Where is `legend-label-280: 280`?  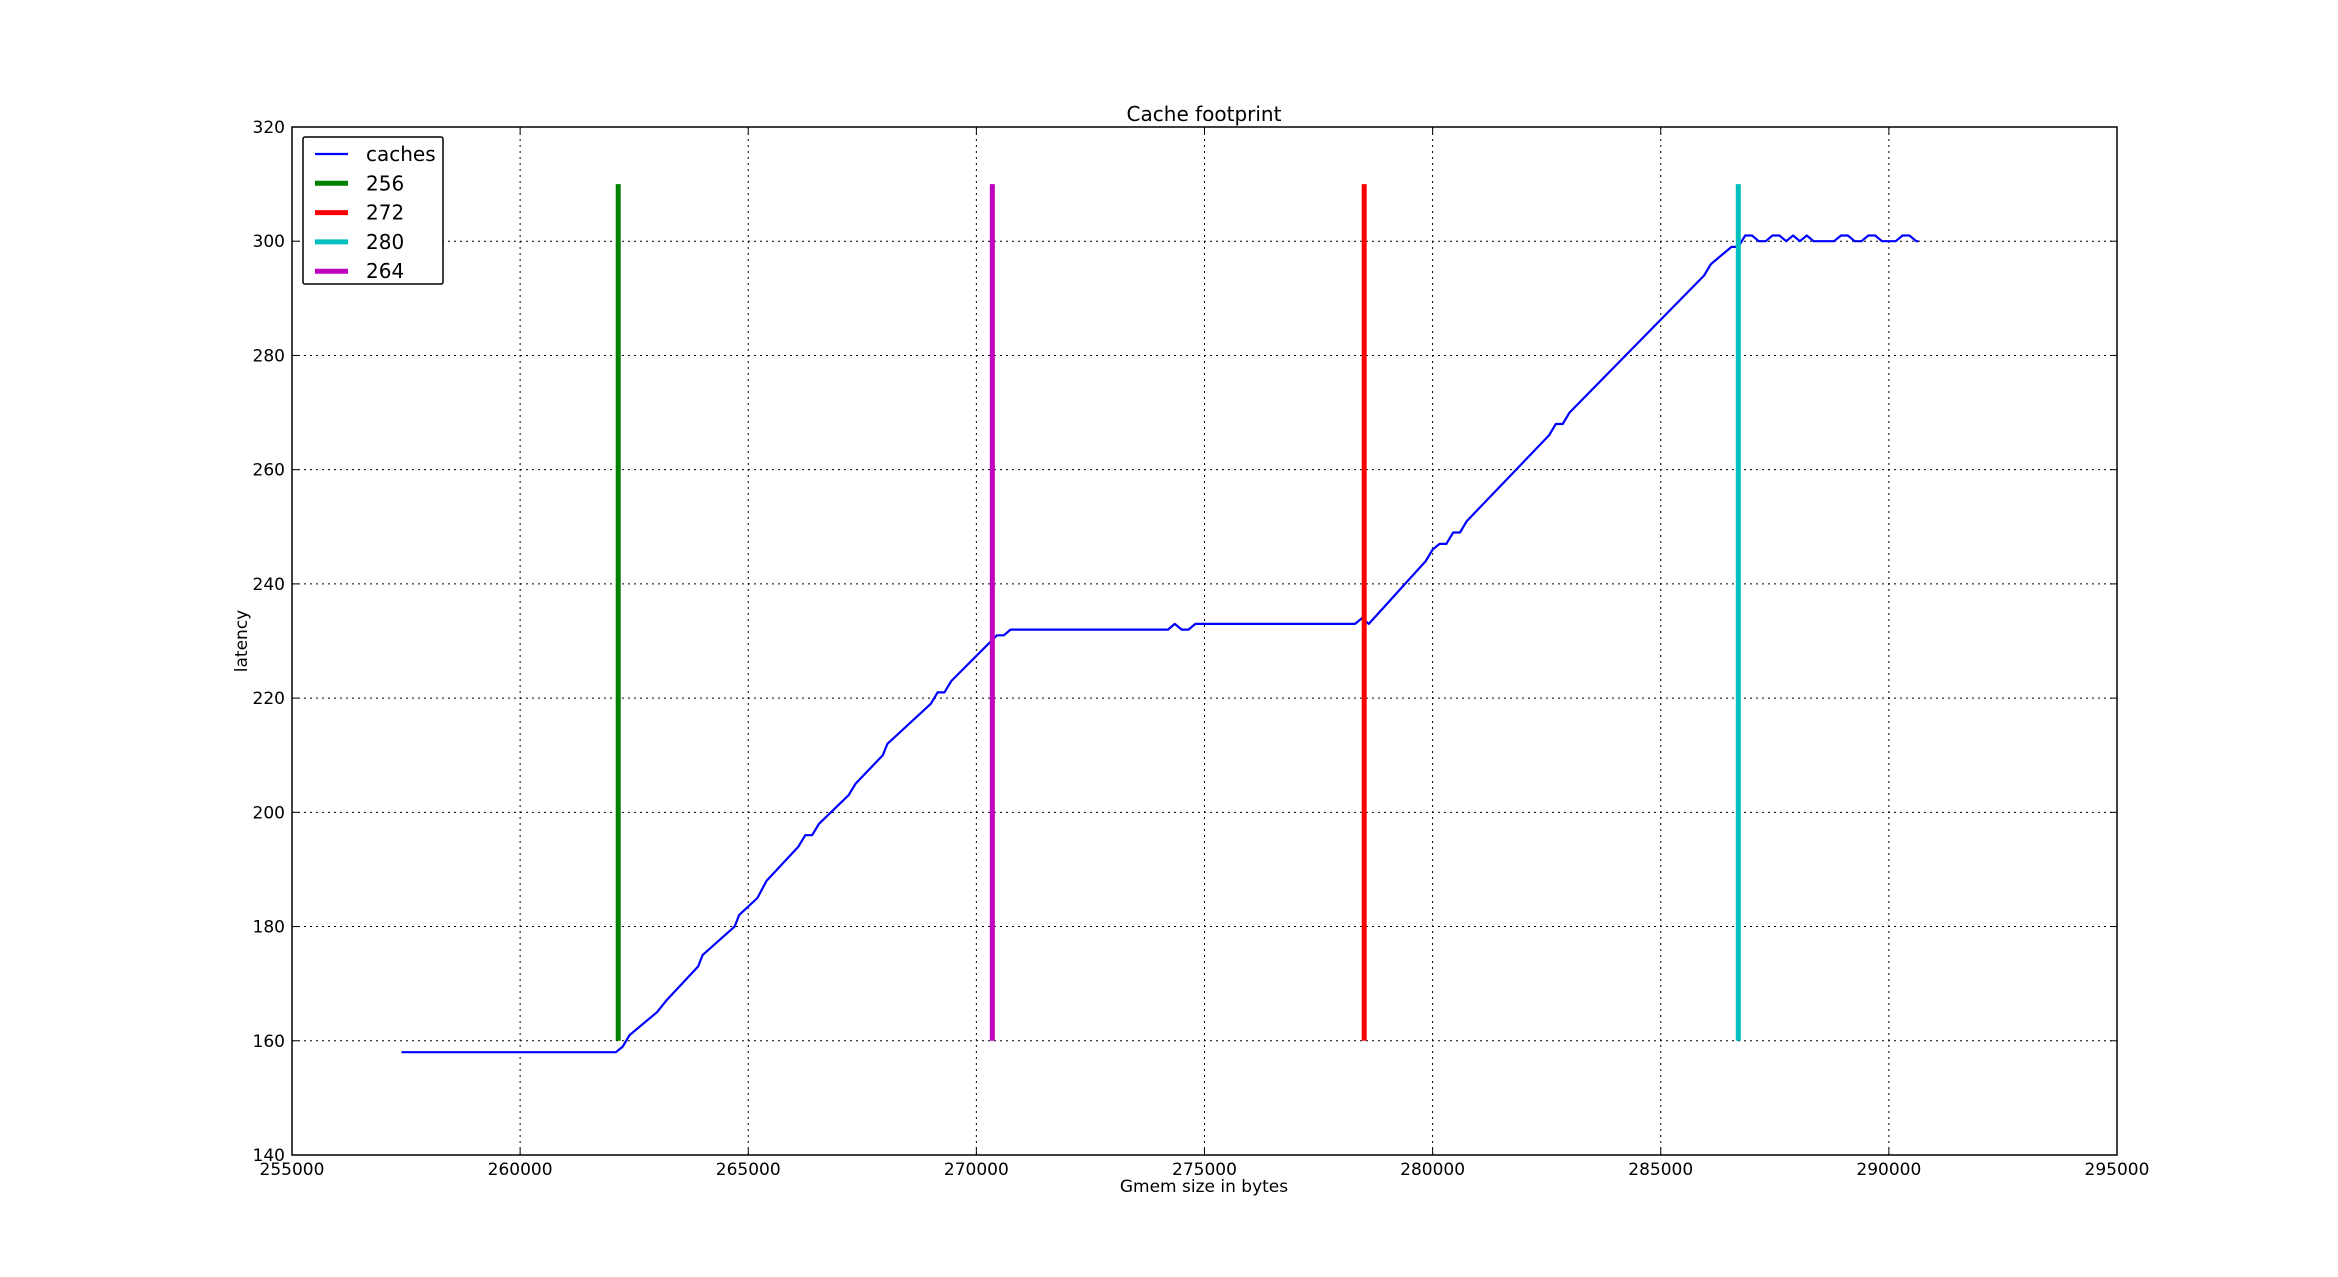 legend-label-280: 280 is located at coordinates (385, 242).